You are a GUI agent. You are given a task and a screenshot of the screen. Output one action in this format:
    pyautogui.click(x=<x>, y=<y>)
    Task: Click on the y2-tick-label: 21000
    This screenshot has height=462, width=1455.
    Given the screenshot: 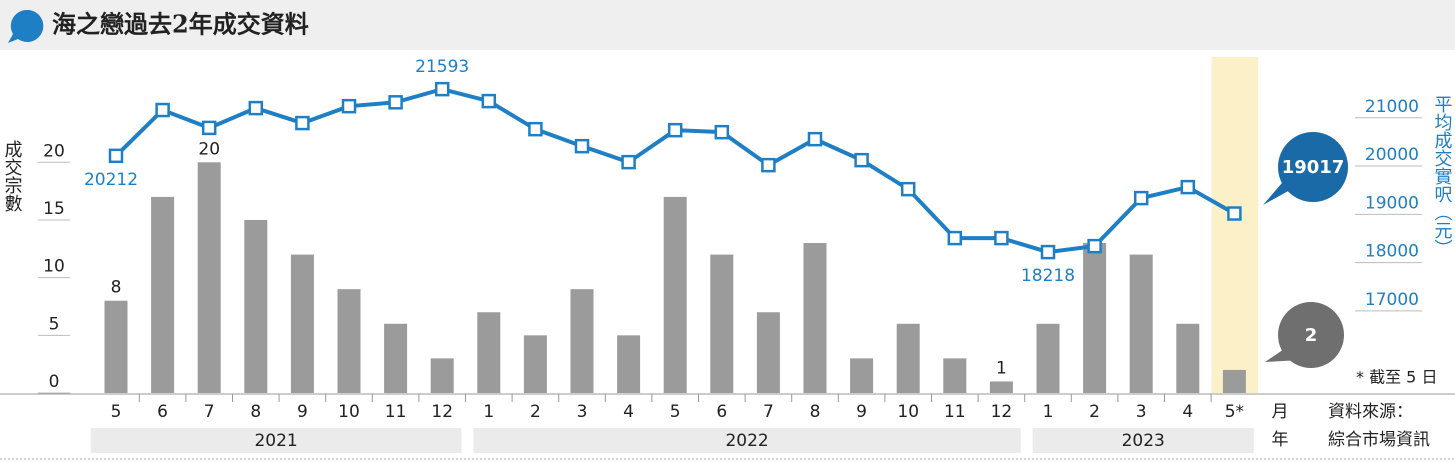 What is the action you would take?
    pyautogui.click(x=1392, y=107)
    